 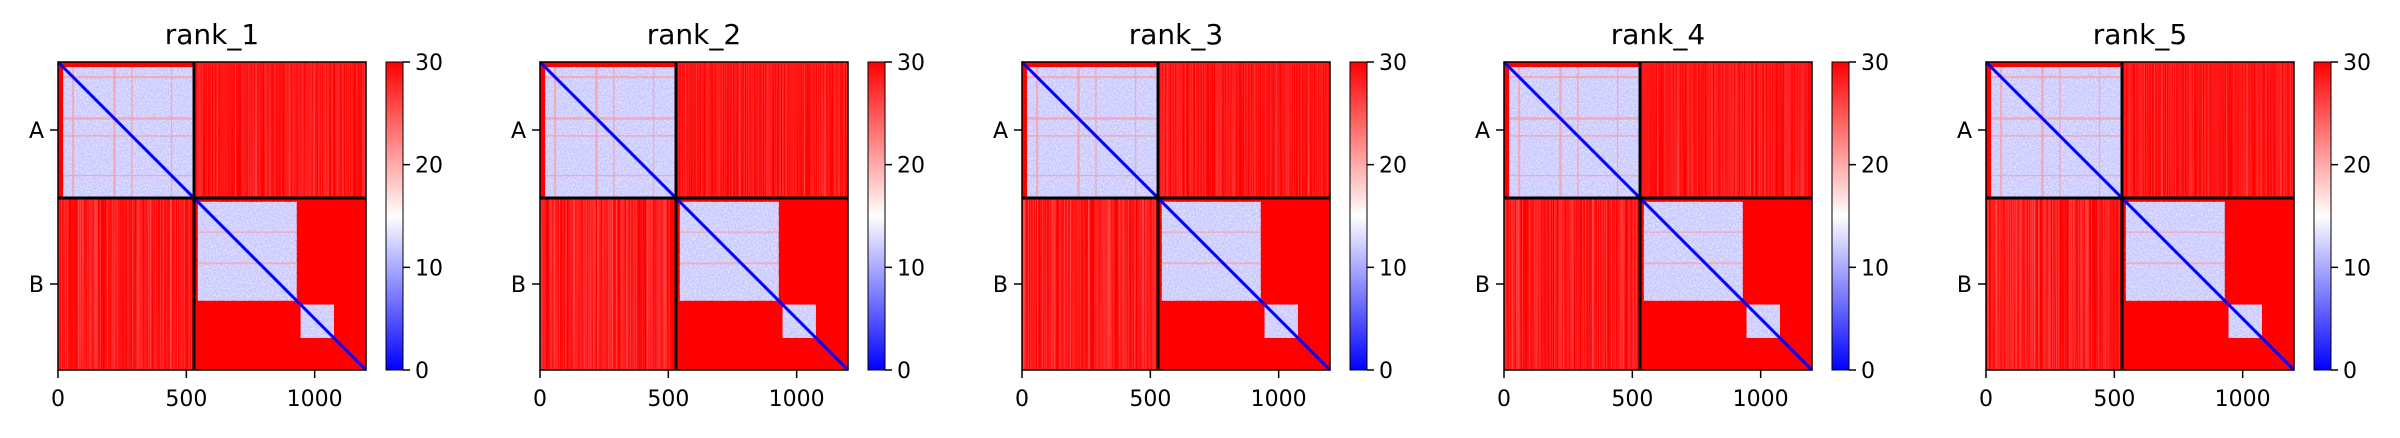 I want to click on panel-title: rank_2, so click(x=694, y=34).